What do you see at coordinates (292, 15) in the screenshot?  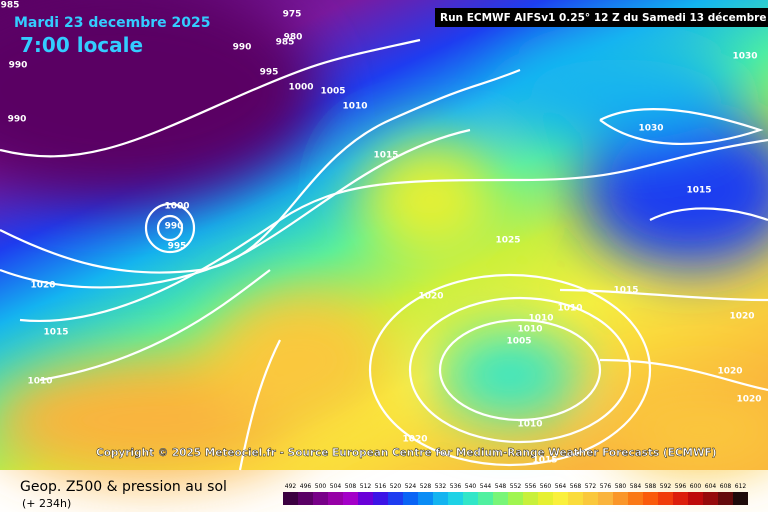 I see `isobar-label: 975` at bounding box center [292, 15].